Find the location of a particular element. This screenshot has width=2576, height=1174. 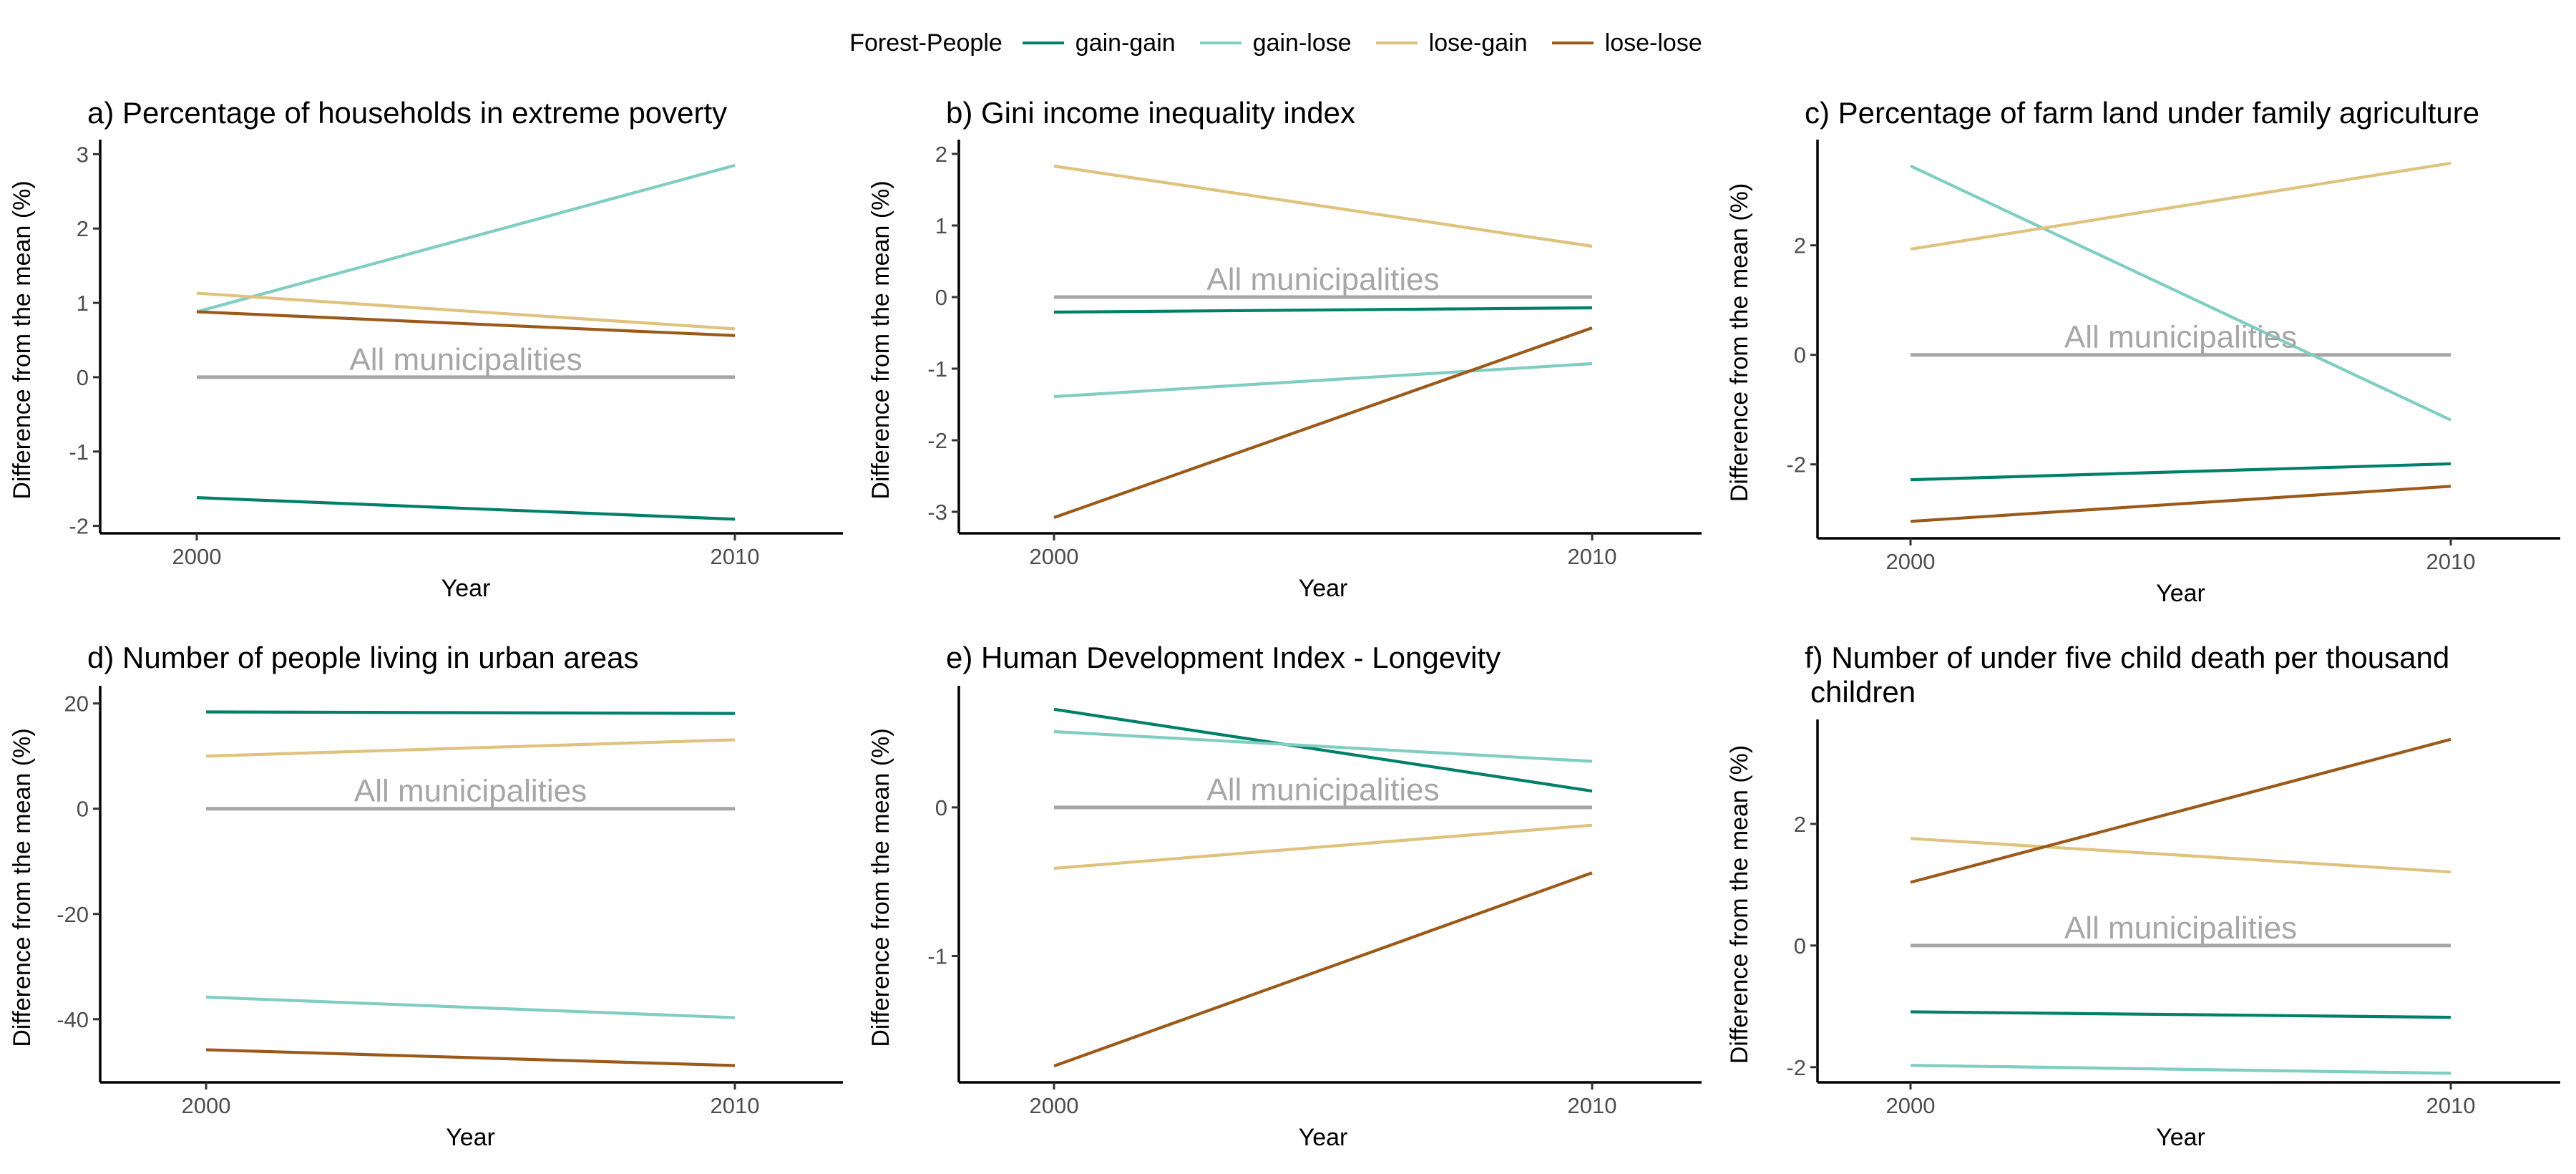

legend-key-lose-lose is located at coordinates (1572, 43).